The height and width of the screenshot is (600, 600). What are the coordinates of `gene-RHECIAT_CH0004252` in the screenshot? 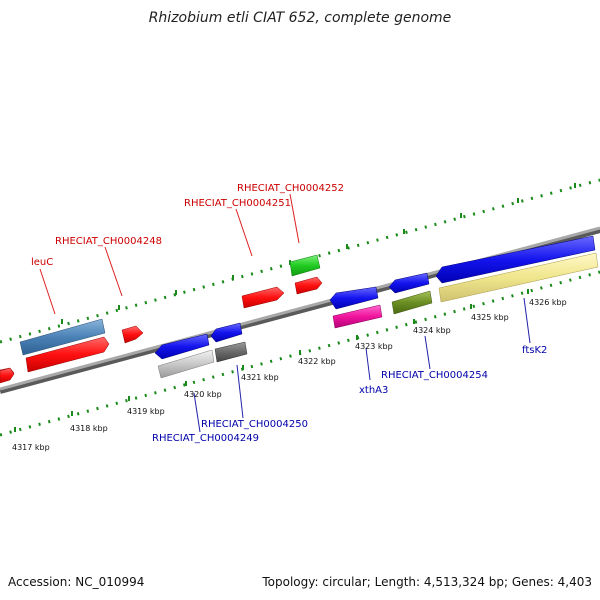 It's located at (305, 265).